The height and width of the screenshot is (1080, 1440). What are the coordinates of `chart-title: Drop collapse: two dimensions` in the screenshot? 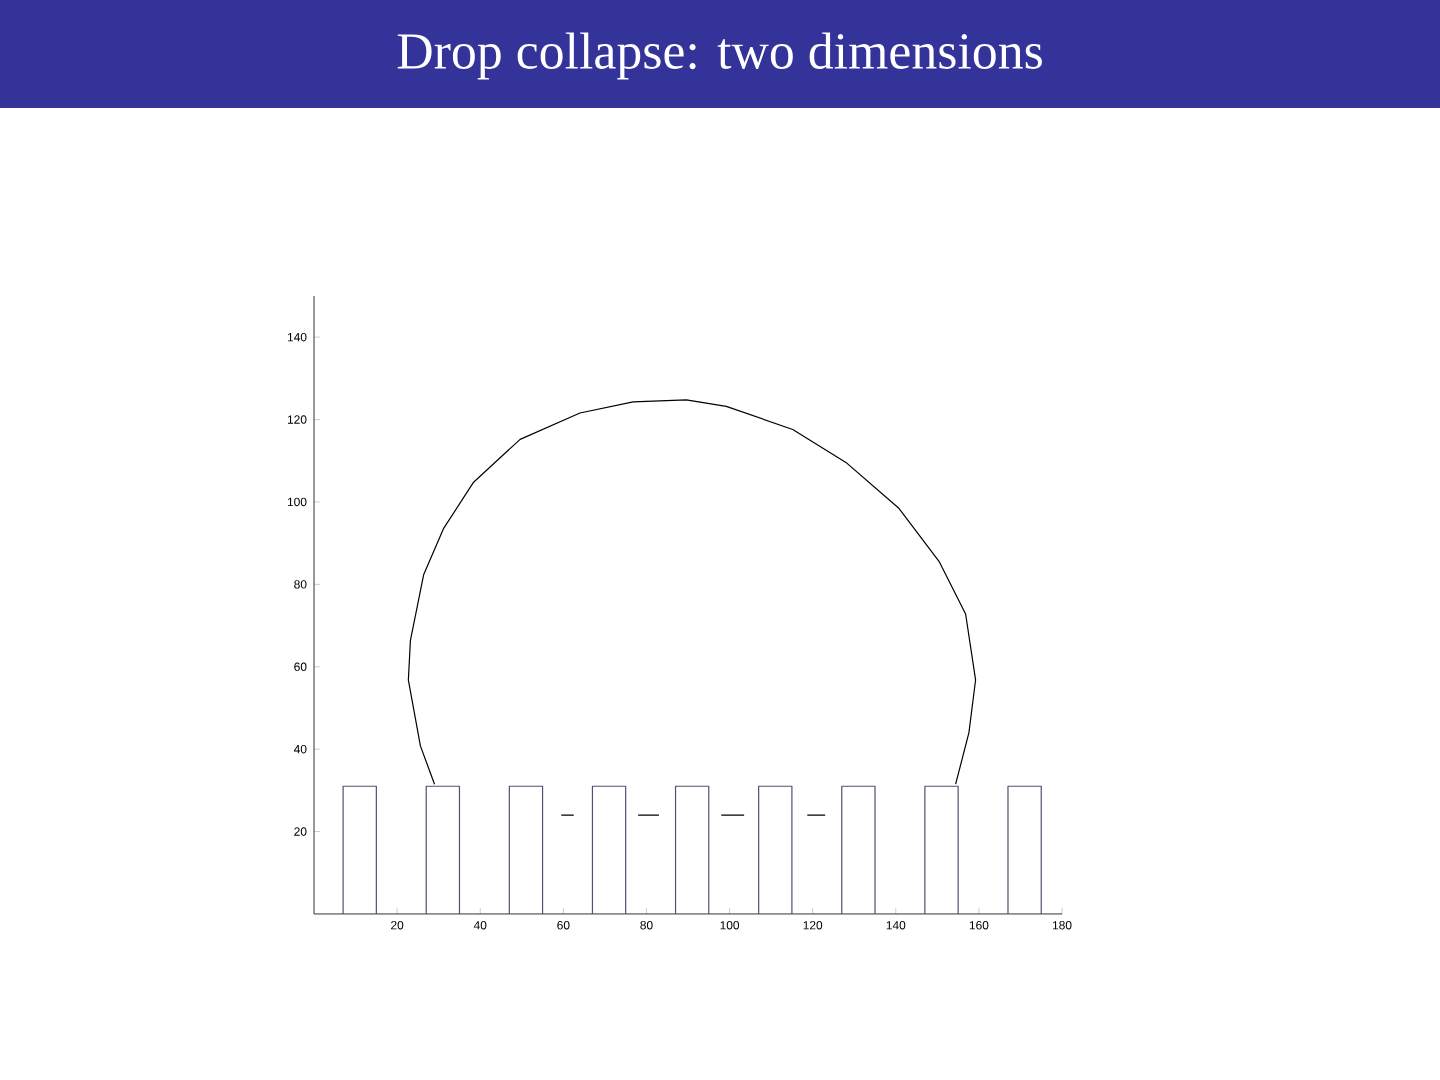 It's located at (719, 56).